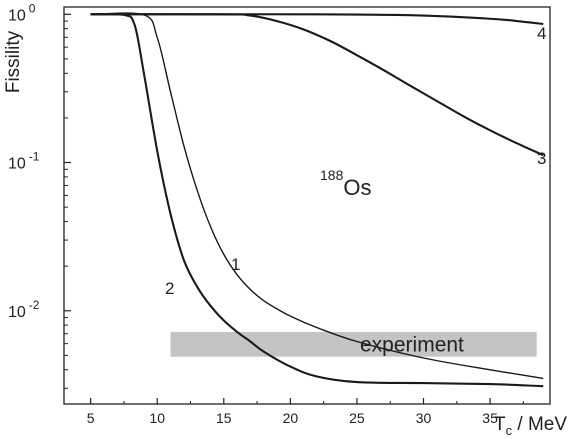 The image size is (581, 439). What do you see at coordinates (490, 418) in the screenshot?
I see `x-tick-label: 35` at bounding box center [490, 418].